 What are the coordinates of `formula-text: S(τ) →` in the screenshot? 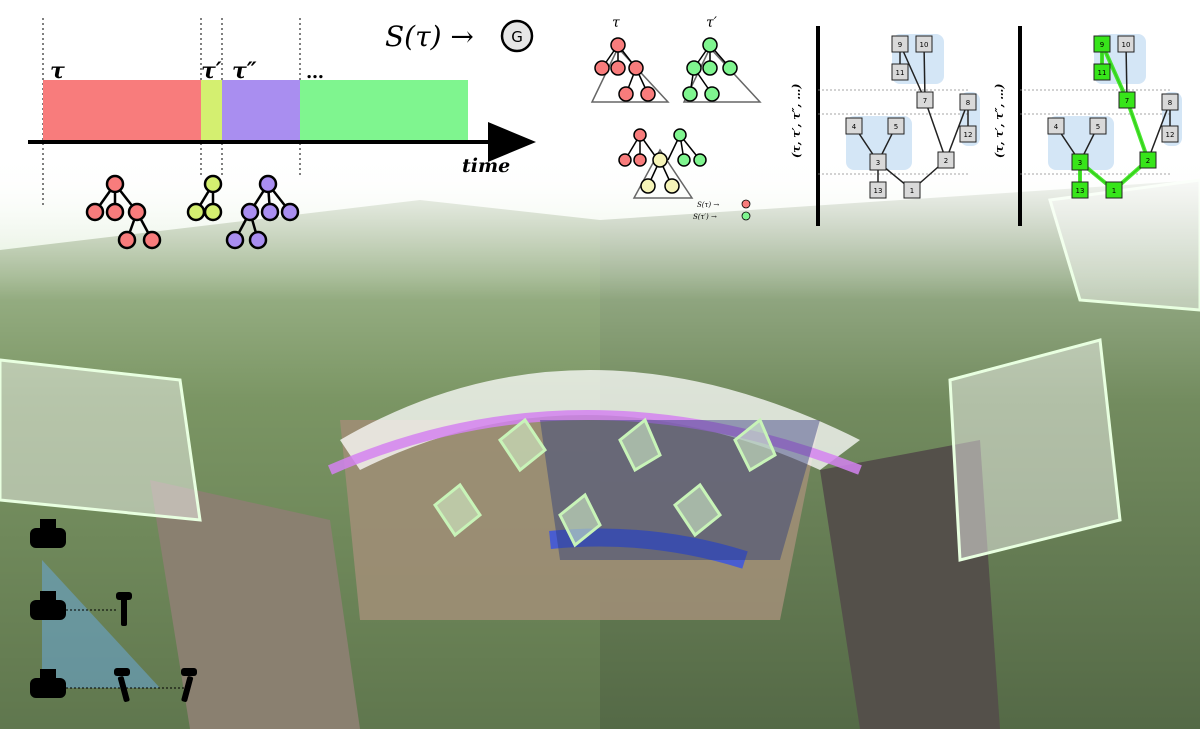 It's located at (429, 36).